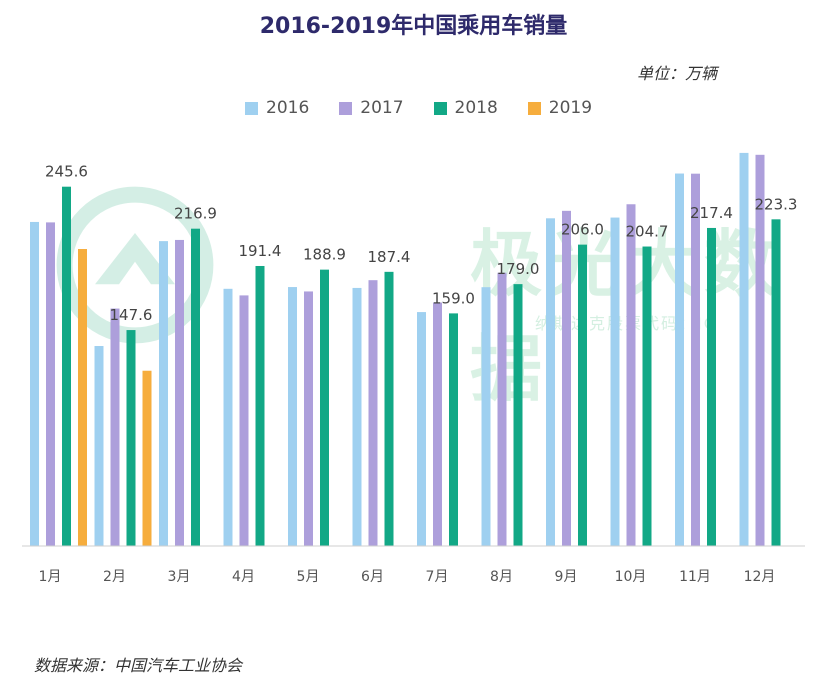 This screenshot has height=682, width=827. What do you see at coordinates (179, 577) in the screenshot?
I see `x-tick-label: 3月` at bounding box center [179, 577].